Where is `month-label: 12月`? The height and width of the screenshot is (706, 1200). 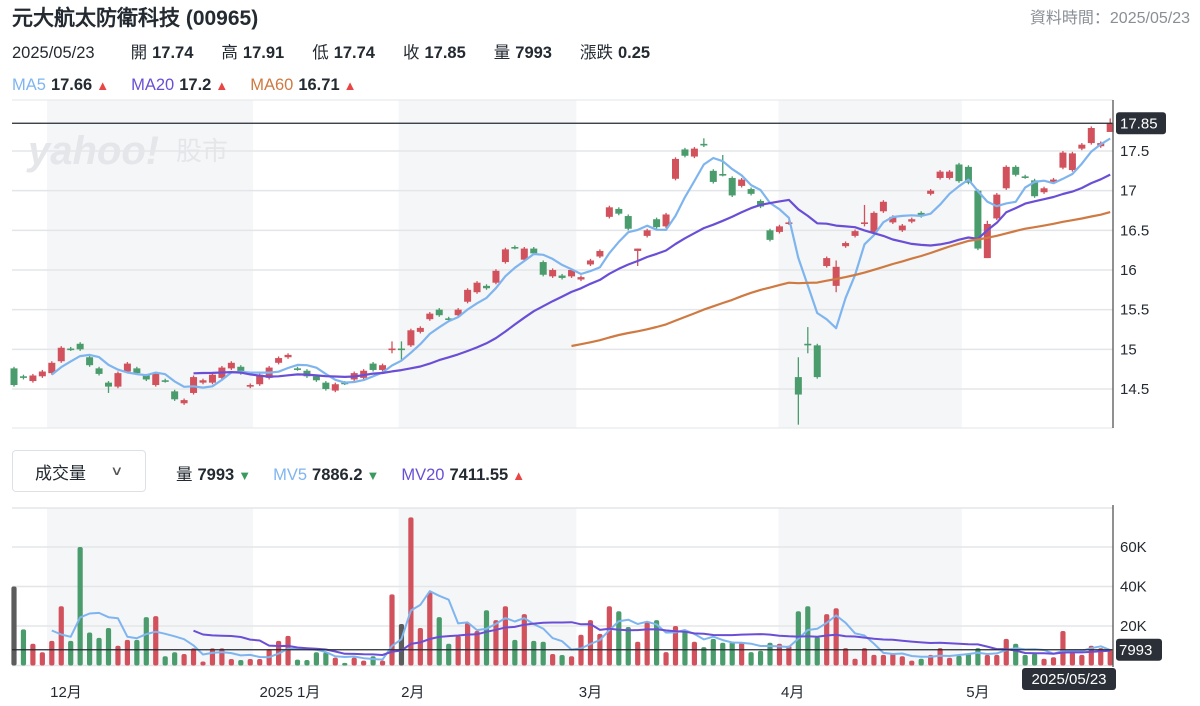 month-label: 12月 is located at coordinates (66, 692).